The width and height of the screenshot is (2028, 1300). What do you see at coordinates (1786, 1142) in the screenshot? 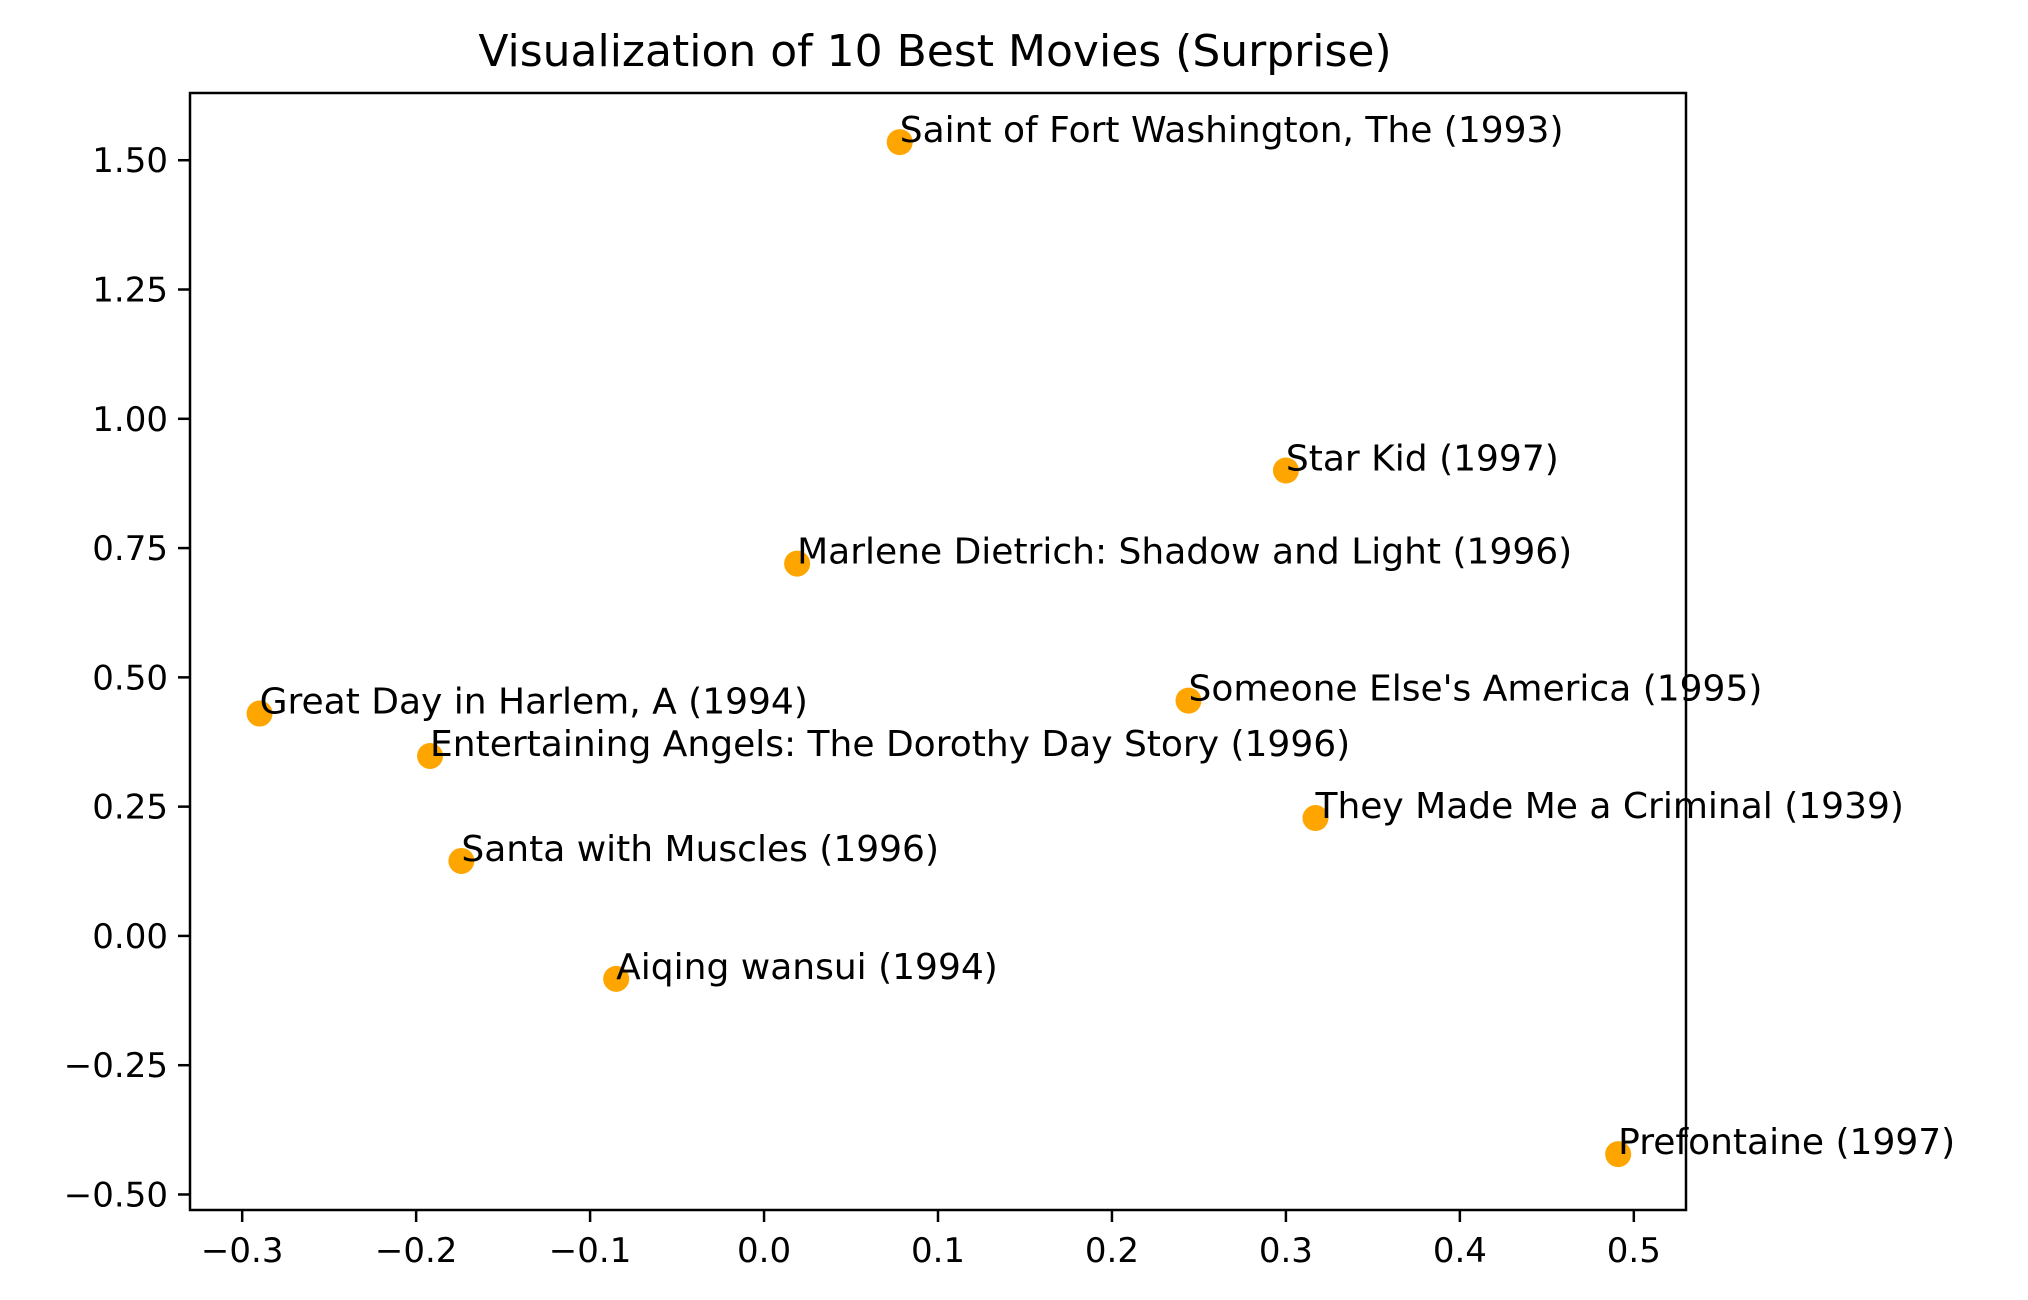
I see `data-point-label: Prefontaine (1997)` at bounding box center [1786, 1142].